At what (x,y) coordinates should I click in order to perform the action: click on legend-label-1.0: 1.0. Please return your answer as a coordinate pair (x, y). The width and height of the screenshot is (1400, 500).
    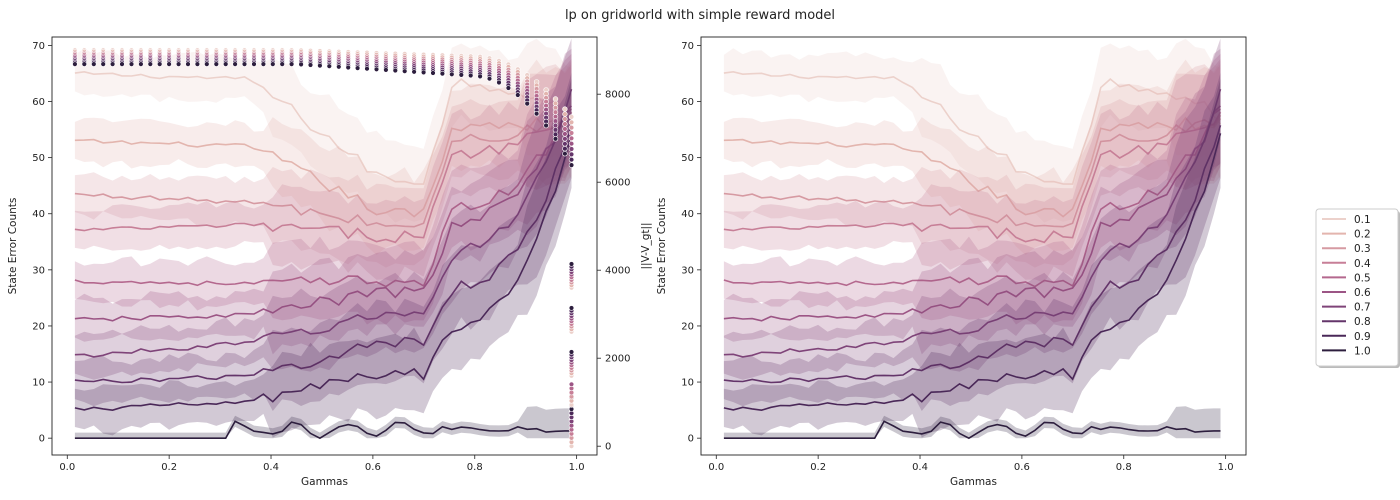
    Looking at the image, I should click on (1362, 351).